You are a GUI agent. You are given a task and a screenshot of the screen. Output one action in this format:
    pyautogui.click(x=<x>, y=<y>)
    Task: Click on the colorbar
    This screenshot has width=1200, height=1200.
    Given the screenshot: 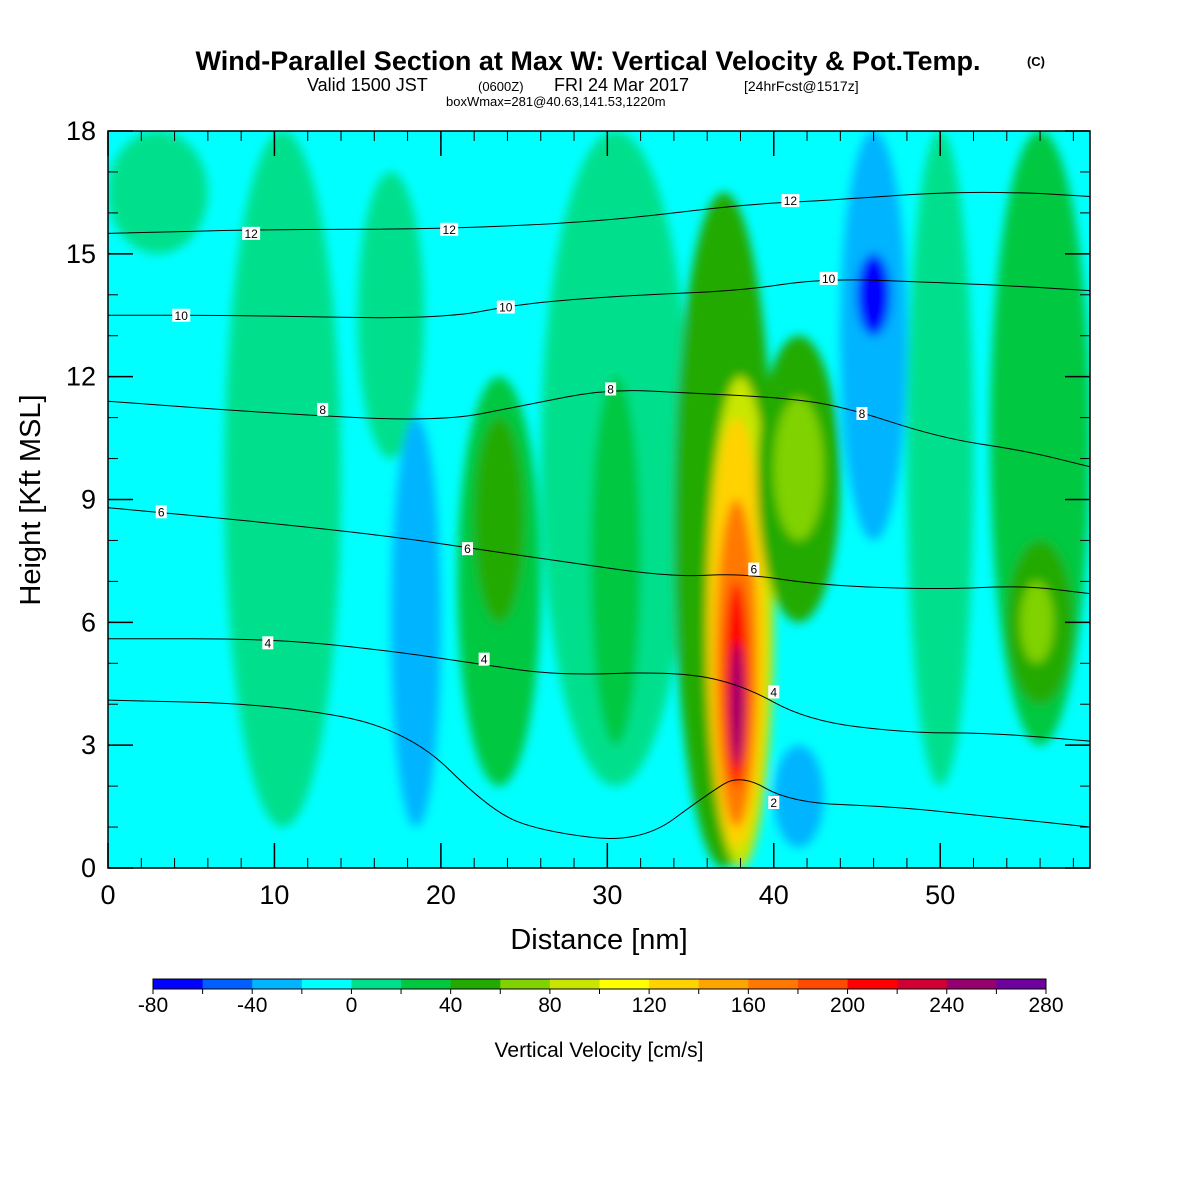 What is the action you would take?
    pyautogui.click(x=599, y=986)
    